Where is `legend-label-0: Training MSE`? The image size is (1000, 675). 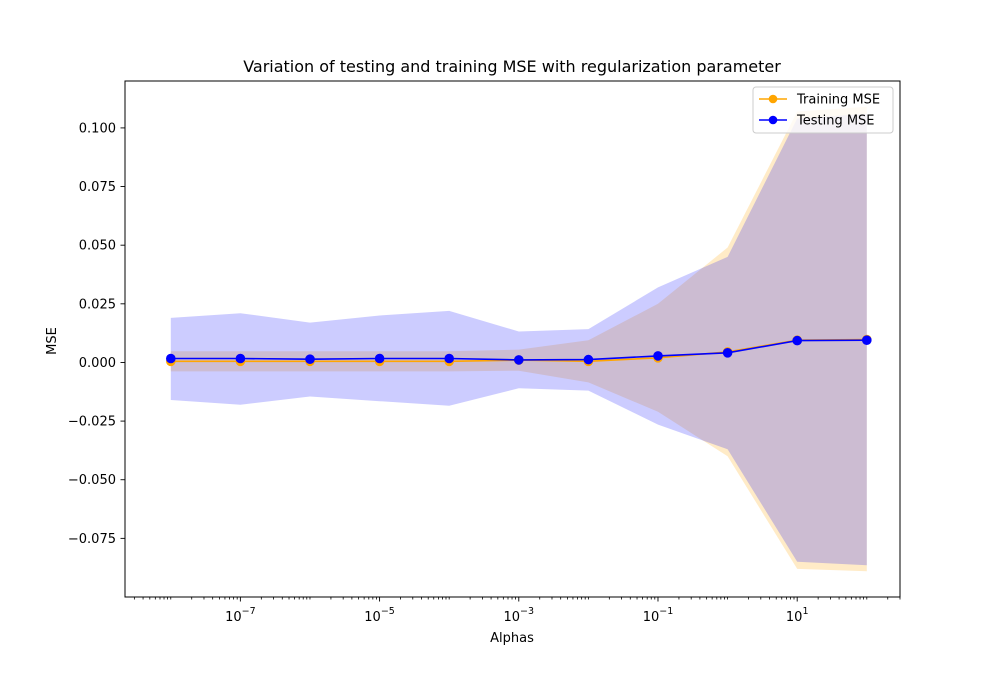 legend-label-0: Training MSE is located at coordinates (838, 100).